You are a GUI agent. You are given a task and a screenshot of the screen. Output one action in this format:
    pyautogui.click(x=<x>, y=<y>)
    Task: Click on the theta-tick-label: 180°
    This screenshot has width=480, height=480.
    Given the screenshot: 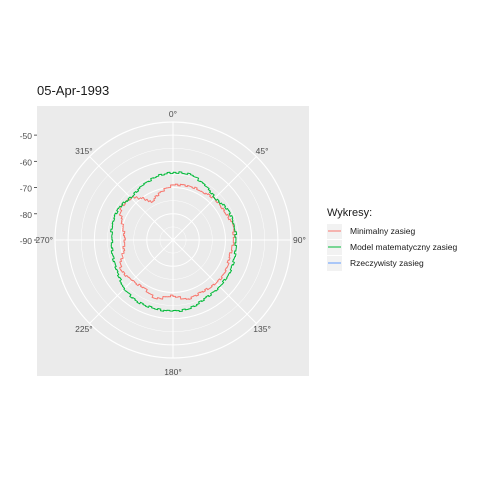 What is the action you would take?
    pyautogui.click(x=173, y=372)
    